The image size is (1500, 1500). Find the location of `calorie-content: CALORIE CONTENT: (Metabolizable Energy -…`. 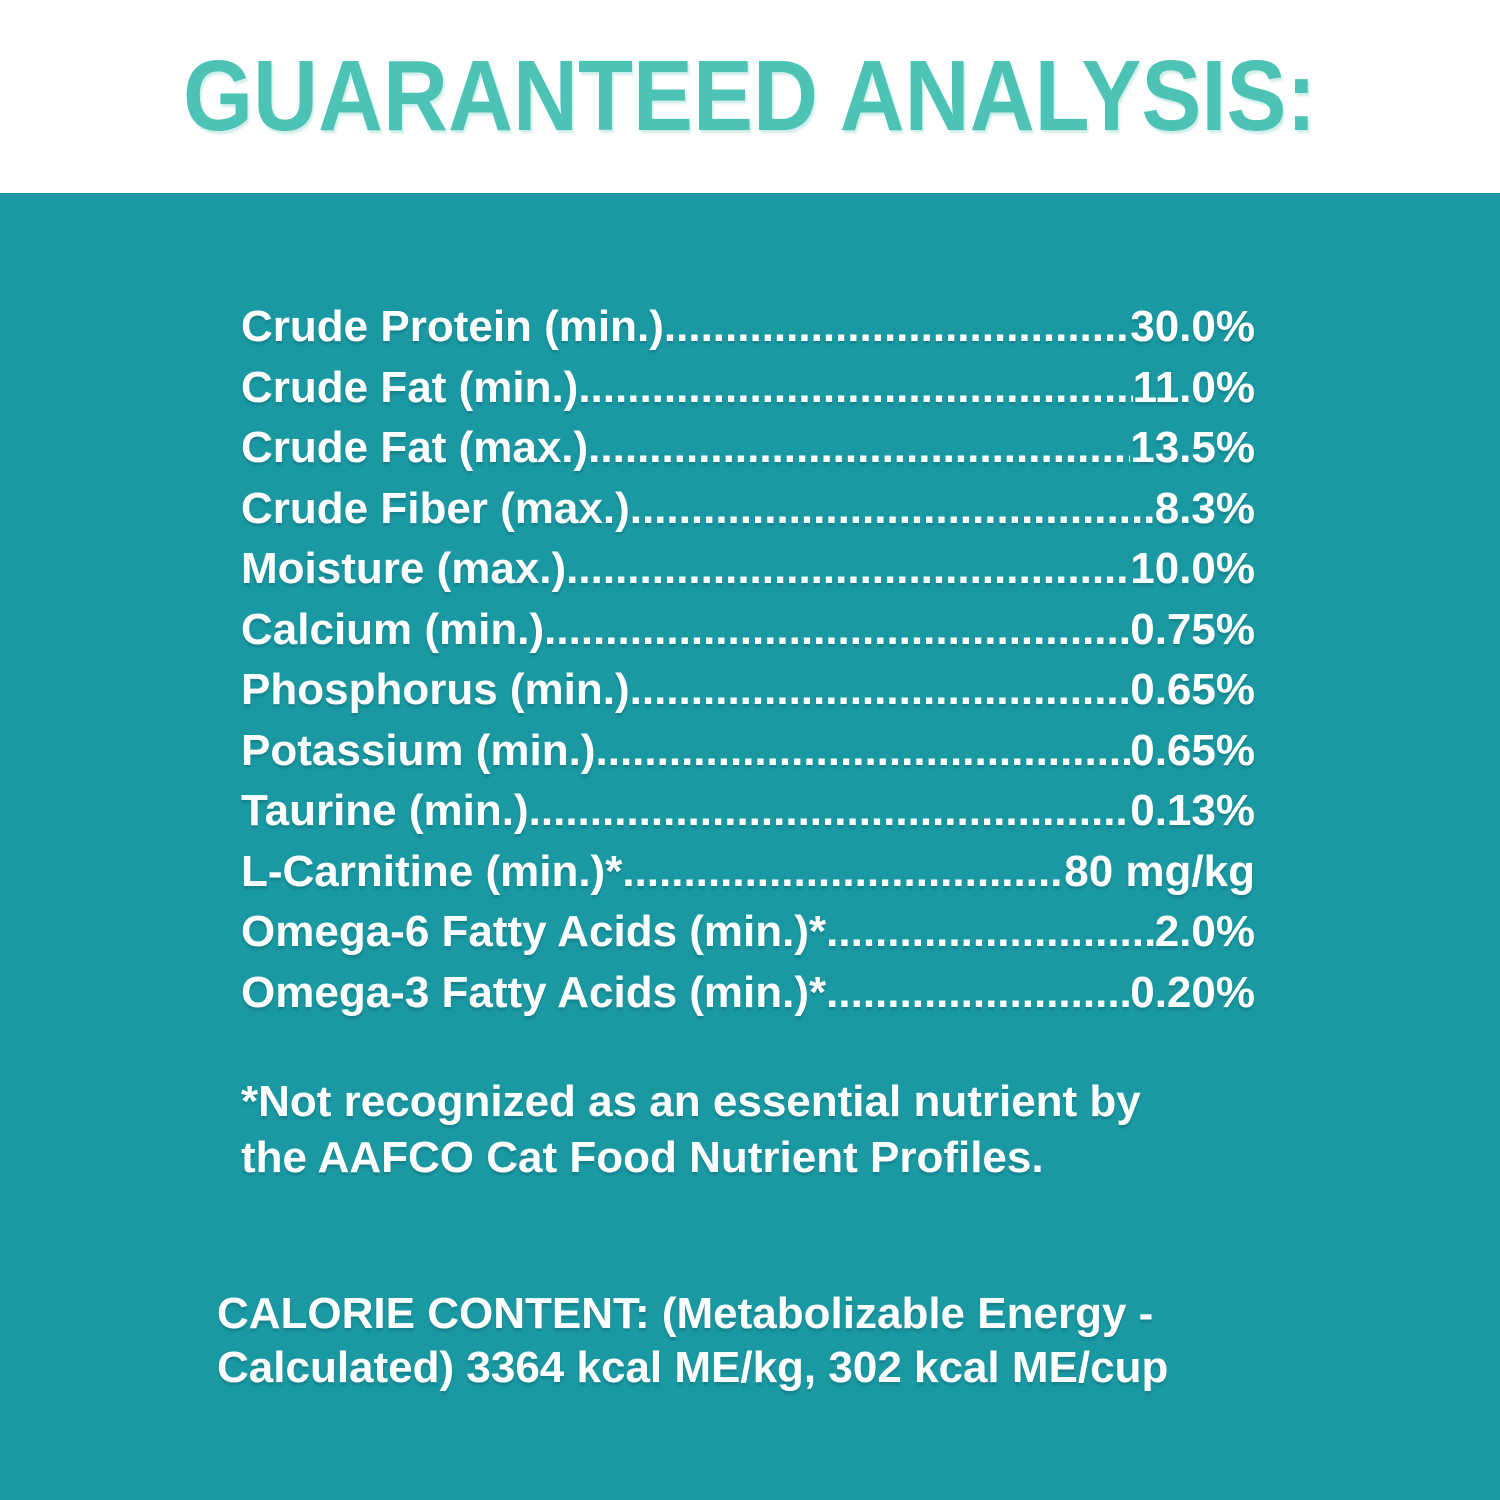

calorie-content: CALORIE CONTENT: (Metabolizable Energy -… is located at coordinates (807, 1341).